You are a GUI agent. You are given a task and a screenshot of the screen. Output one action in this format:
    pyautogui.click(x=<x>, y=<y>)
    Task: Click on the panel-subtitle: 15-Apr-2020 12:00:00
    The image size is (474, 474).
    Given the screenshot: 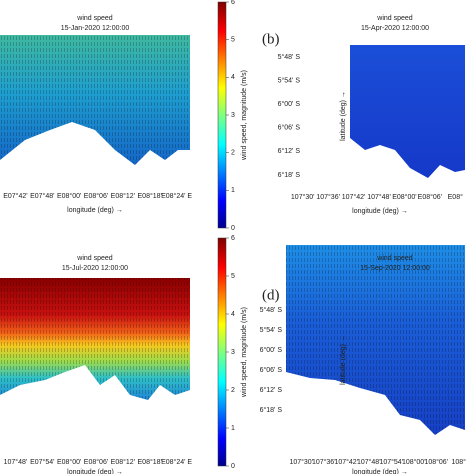 What is the action you would take?
    pyautogui.click(x=395, y=28)
    